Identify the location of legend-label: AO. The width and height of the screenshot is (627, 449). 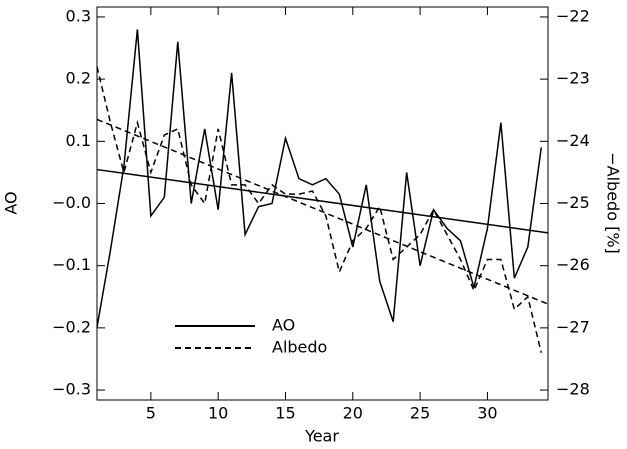
(283, 325).